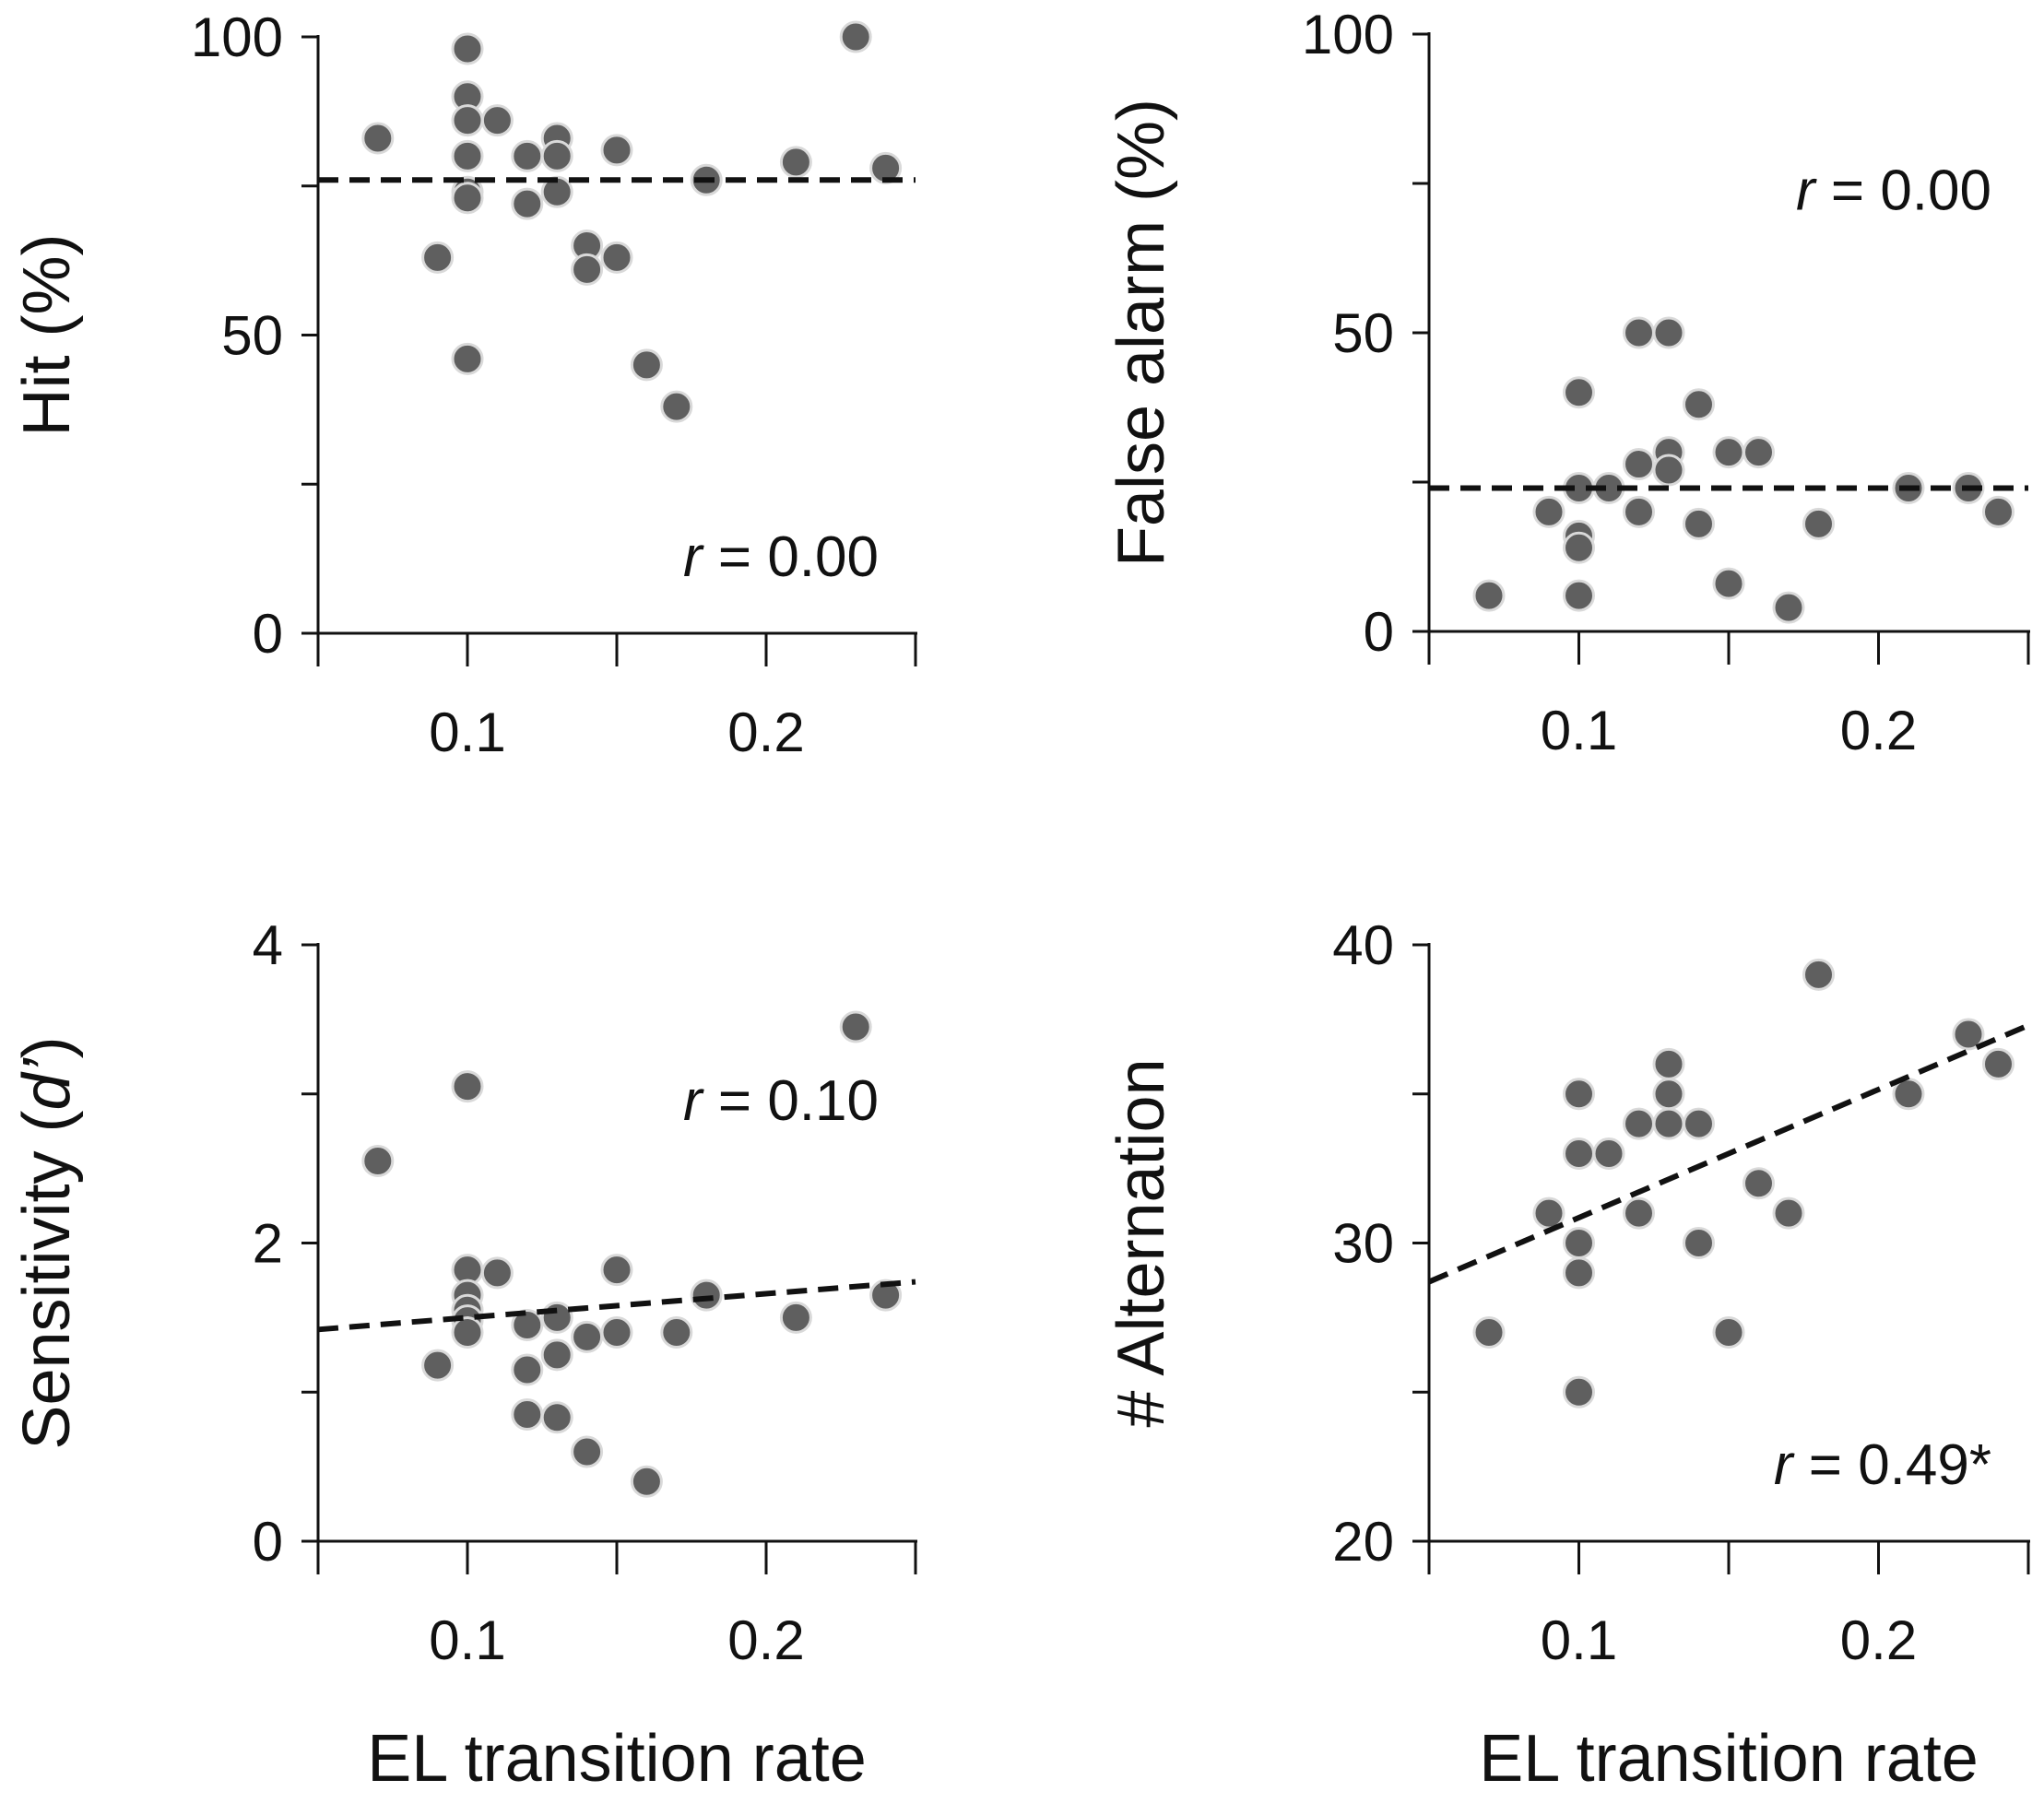 This screenshot has width=2044, height=1815. I want to click on correlation-value: = 0.49*, so click(1892, 1465).